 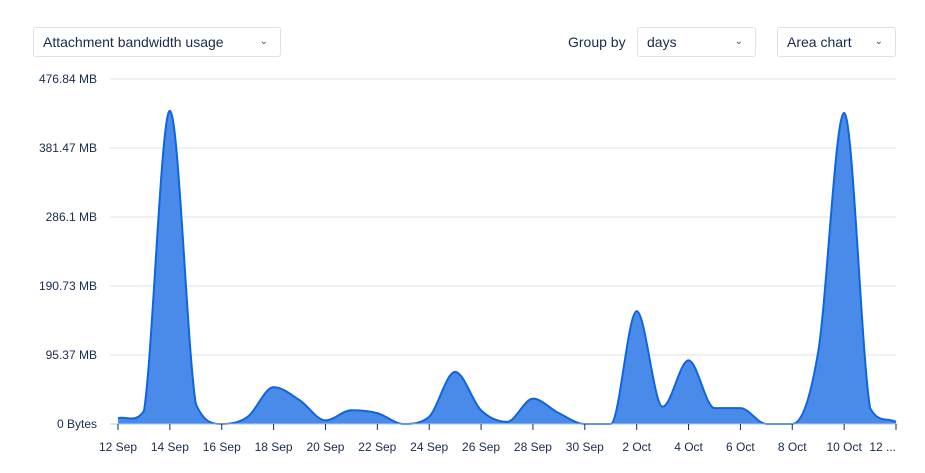 I want to click on x-tick-label: 18 Sep, so click(x=274, y=447).